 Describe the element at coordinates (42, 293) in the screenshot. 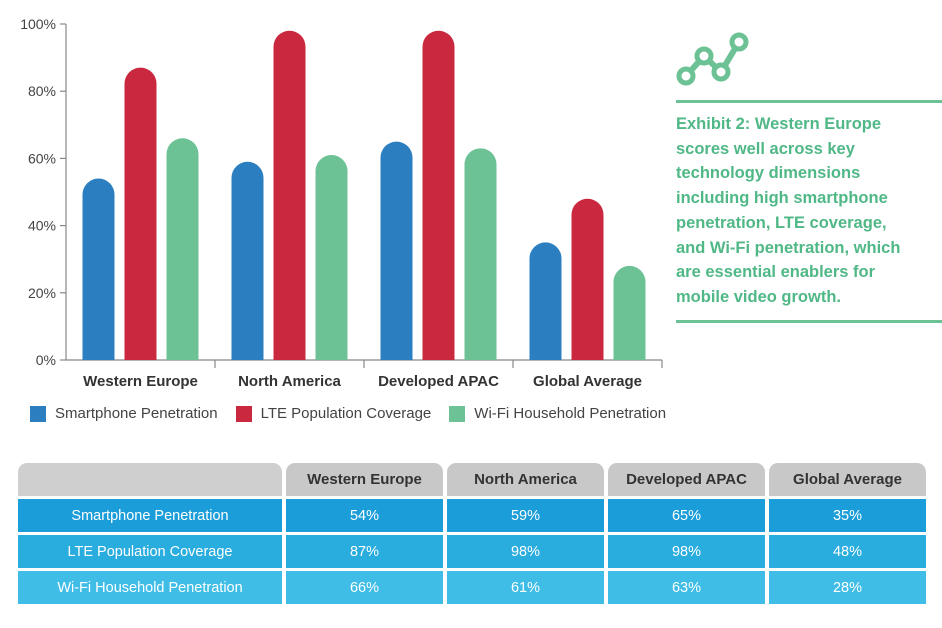

I see `y-tick-label: 20%` at that location.